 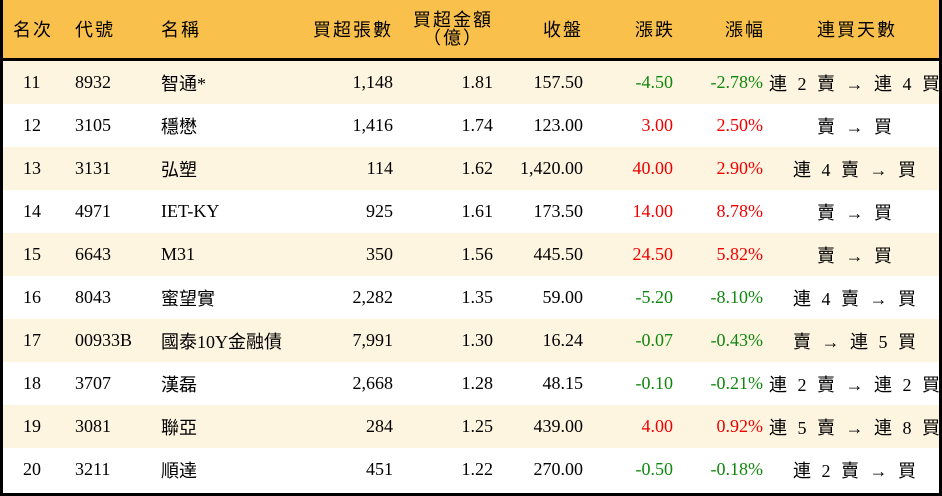 I want to click on streak-cell: 賣 → 連 5 買, so click(x=856, y=341).